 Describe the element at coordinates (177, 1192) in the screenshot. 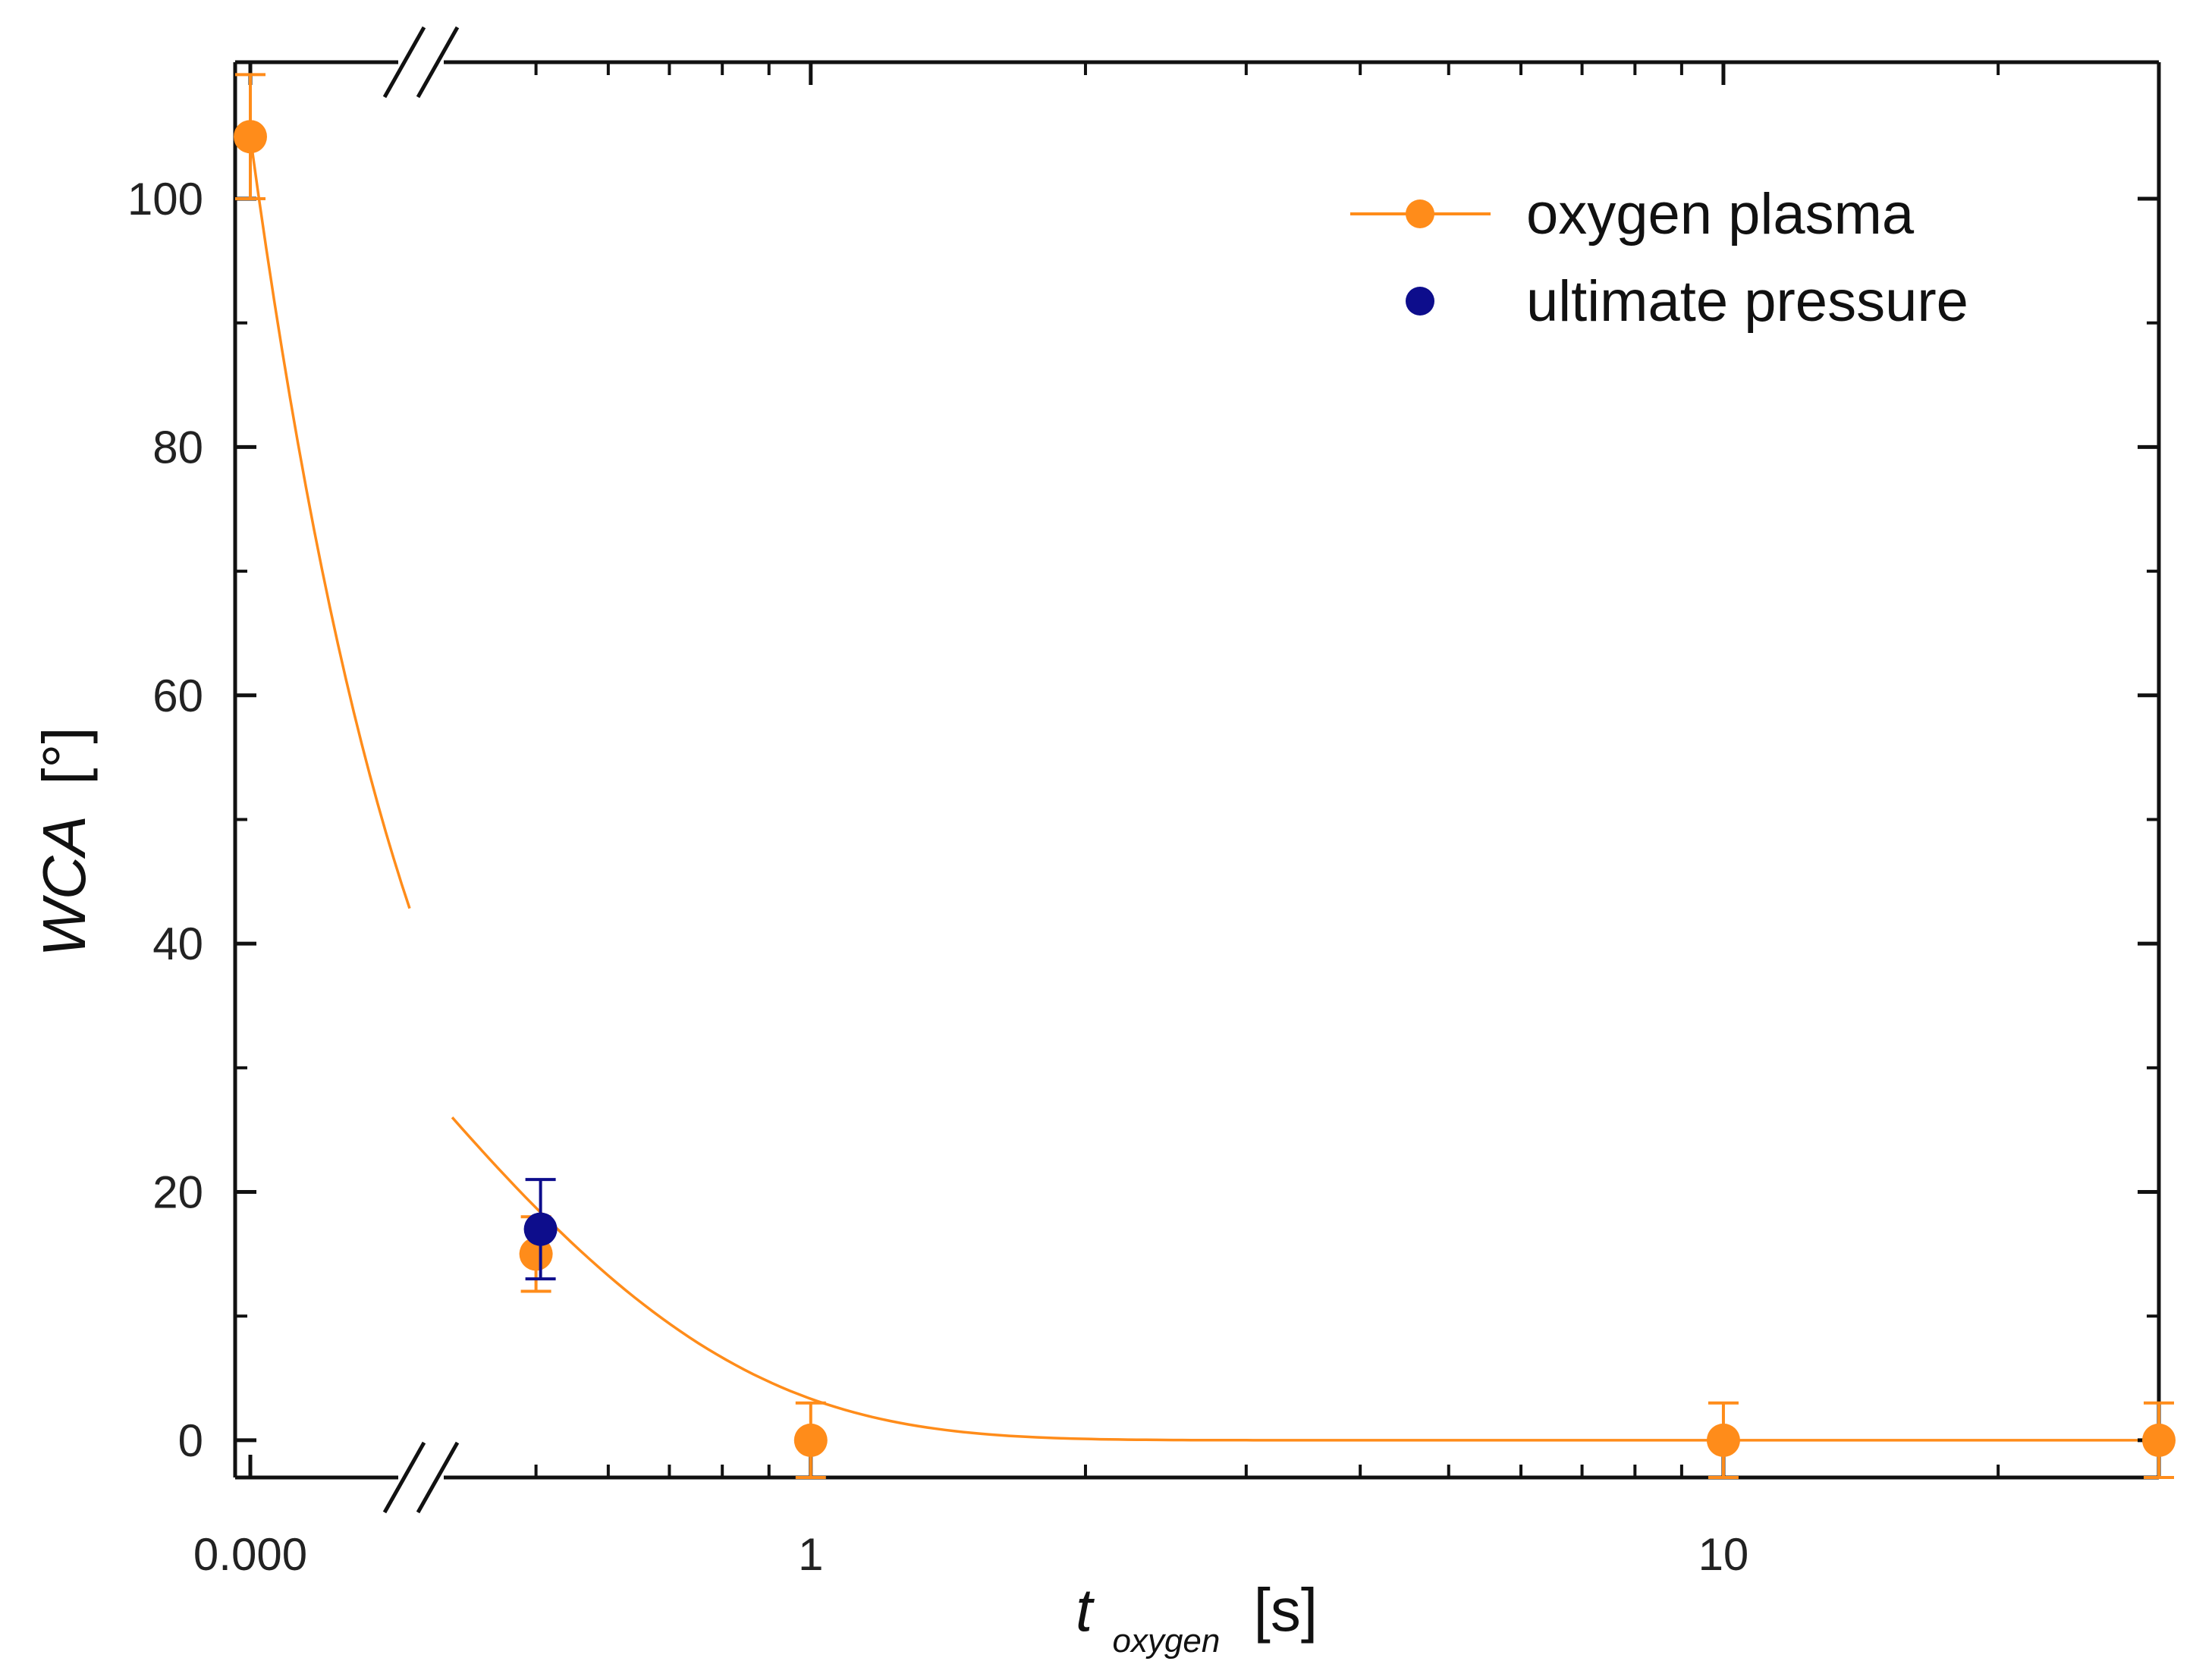

I see `y-tick-label: 20` at that location.